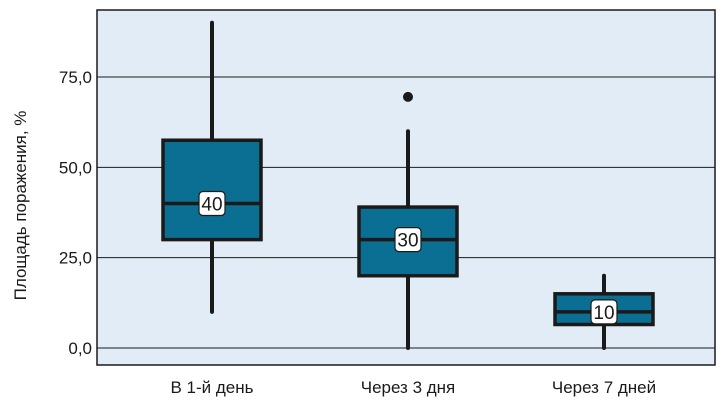 The width and height of the screenshot is (723, 403). Describe the element at coordinates (75, 77) in the screenshot. I see `y-tick-label: 75,0` at that location.